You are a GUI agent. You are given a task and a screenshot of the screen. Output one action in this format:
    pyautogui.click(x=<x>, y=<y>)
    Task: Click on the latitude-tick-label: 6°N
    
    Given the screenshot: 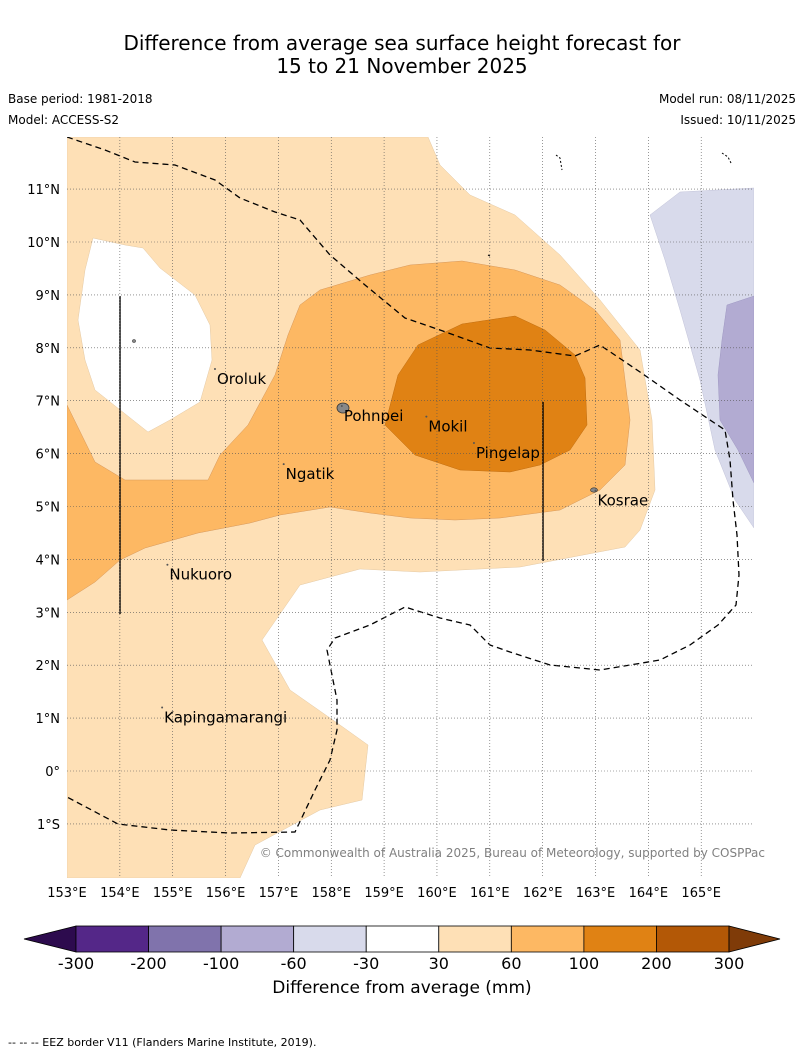 What is the action you would take?
    pyautogui.click(x=48, y=455)
    